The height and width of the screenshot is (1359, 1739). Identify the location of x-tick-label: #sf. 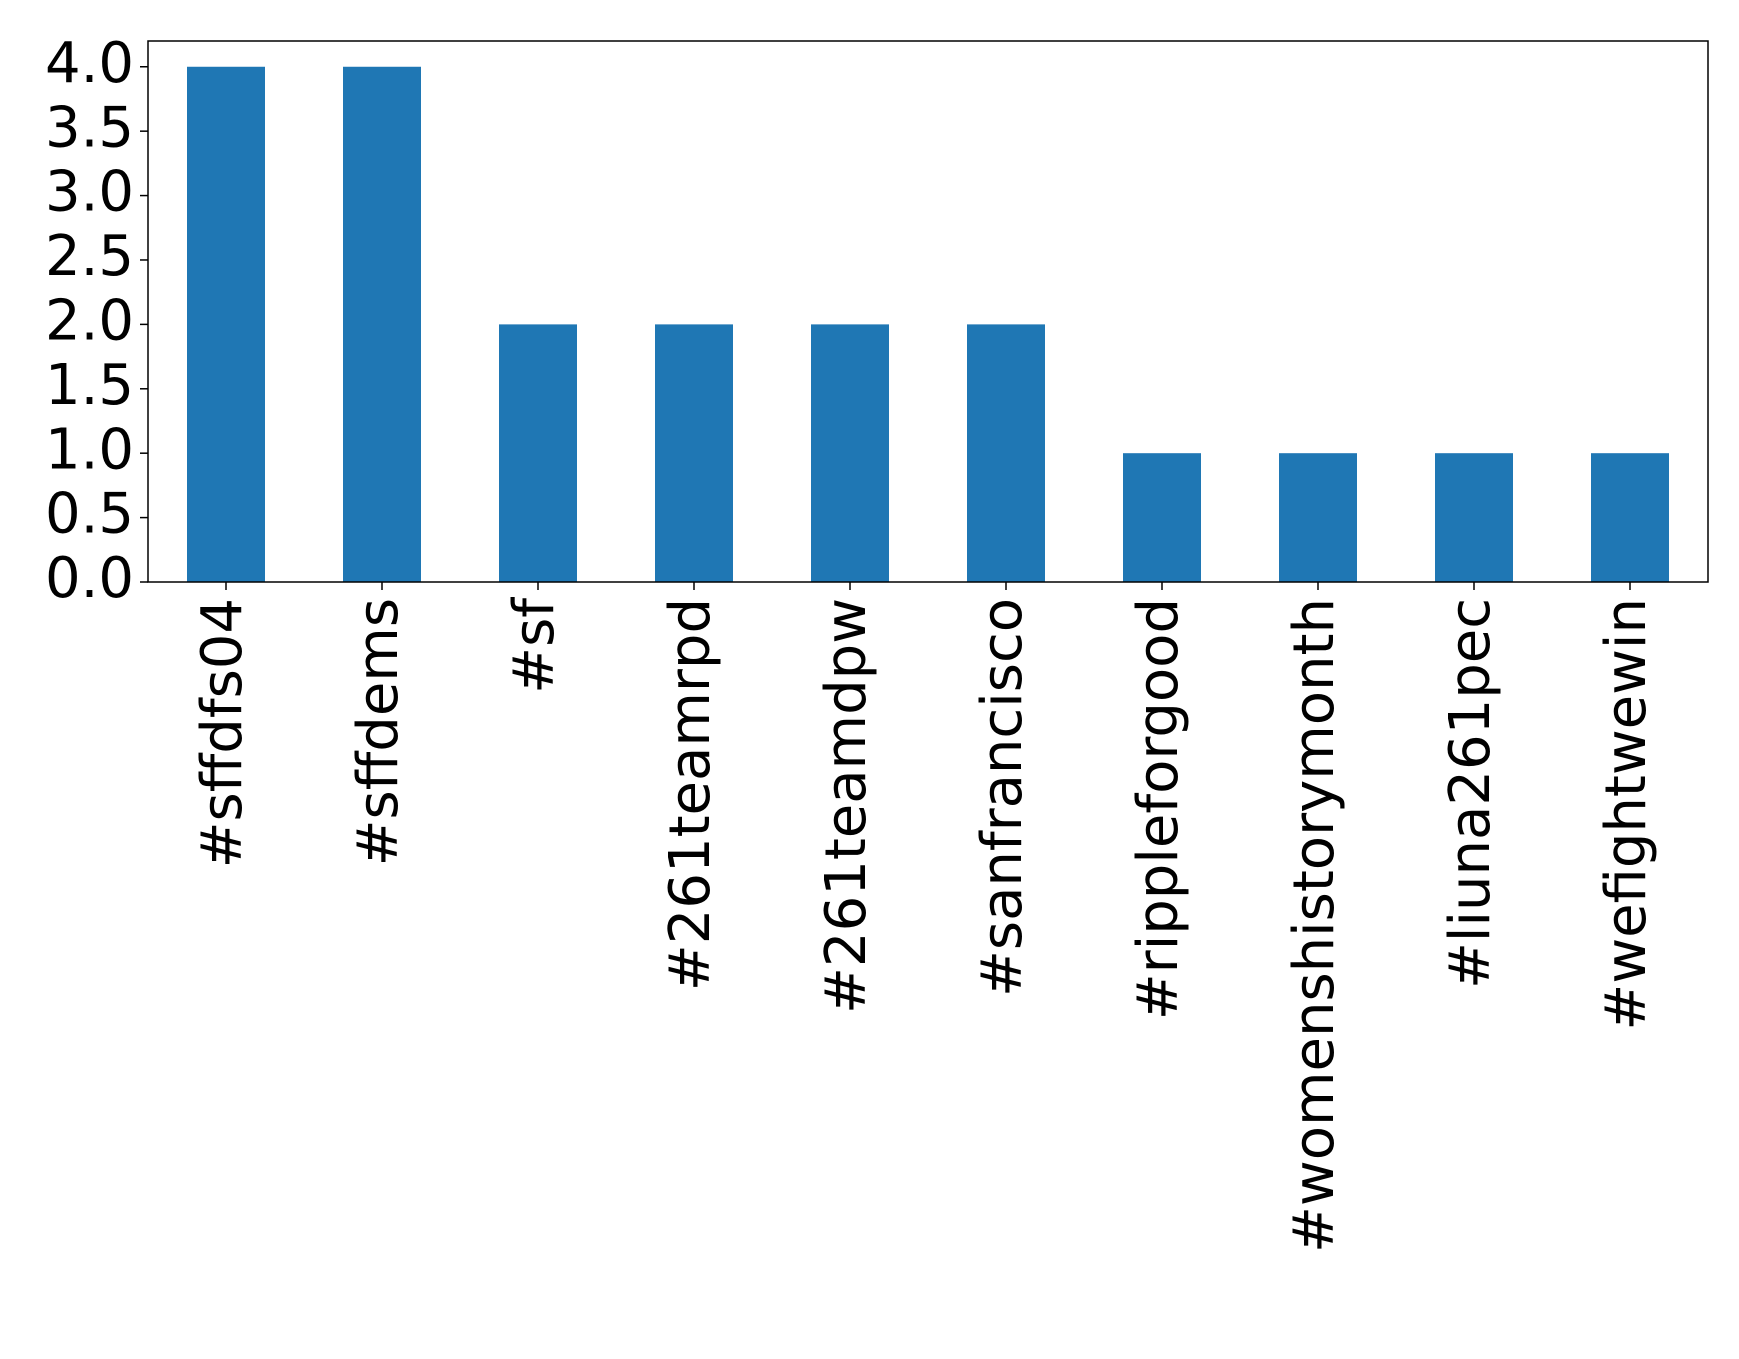
(534, 645).